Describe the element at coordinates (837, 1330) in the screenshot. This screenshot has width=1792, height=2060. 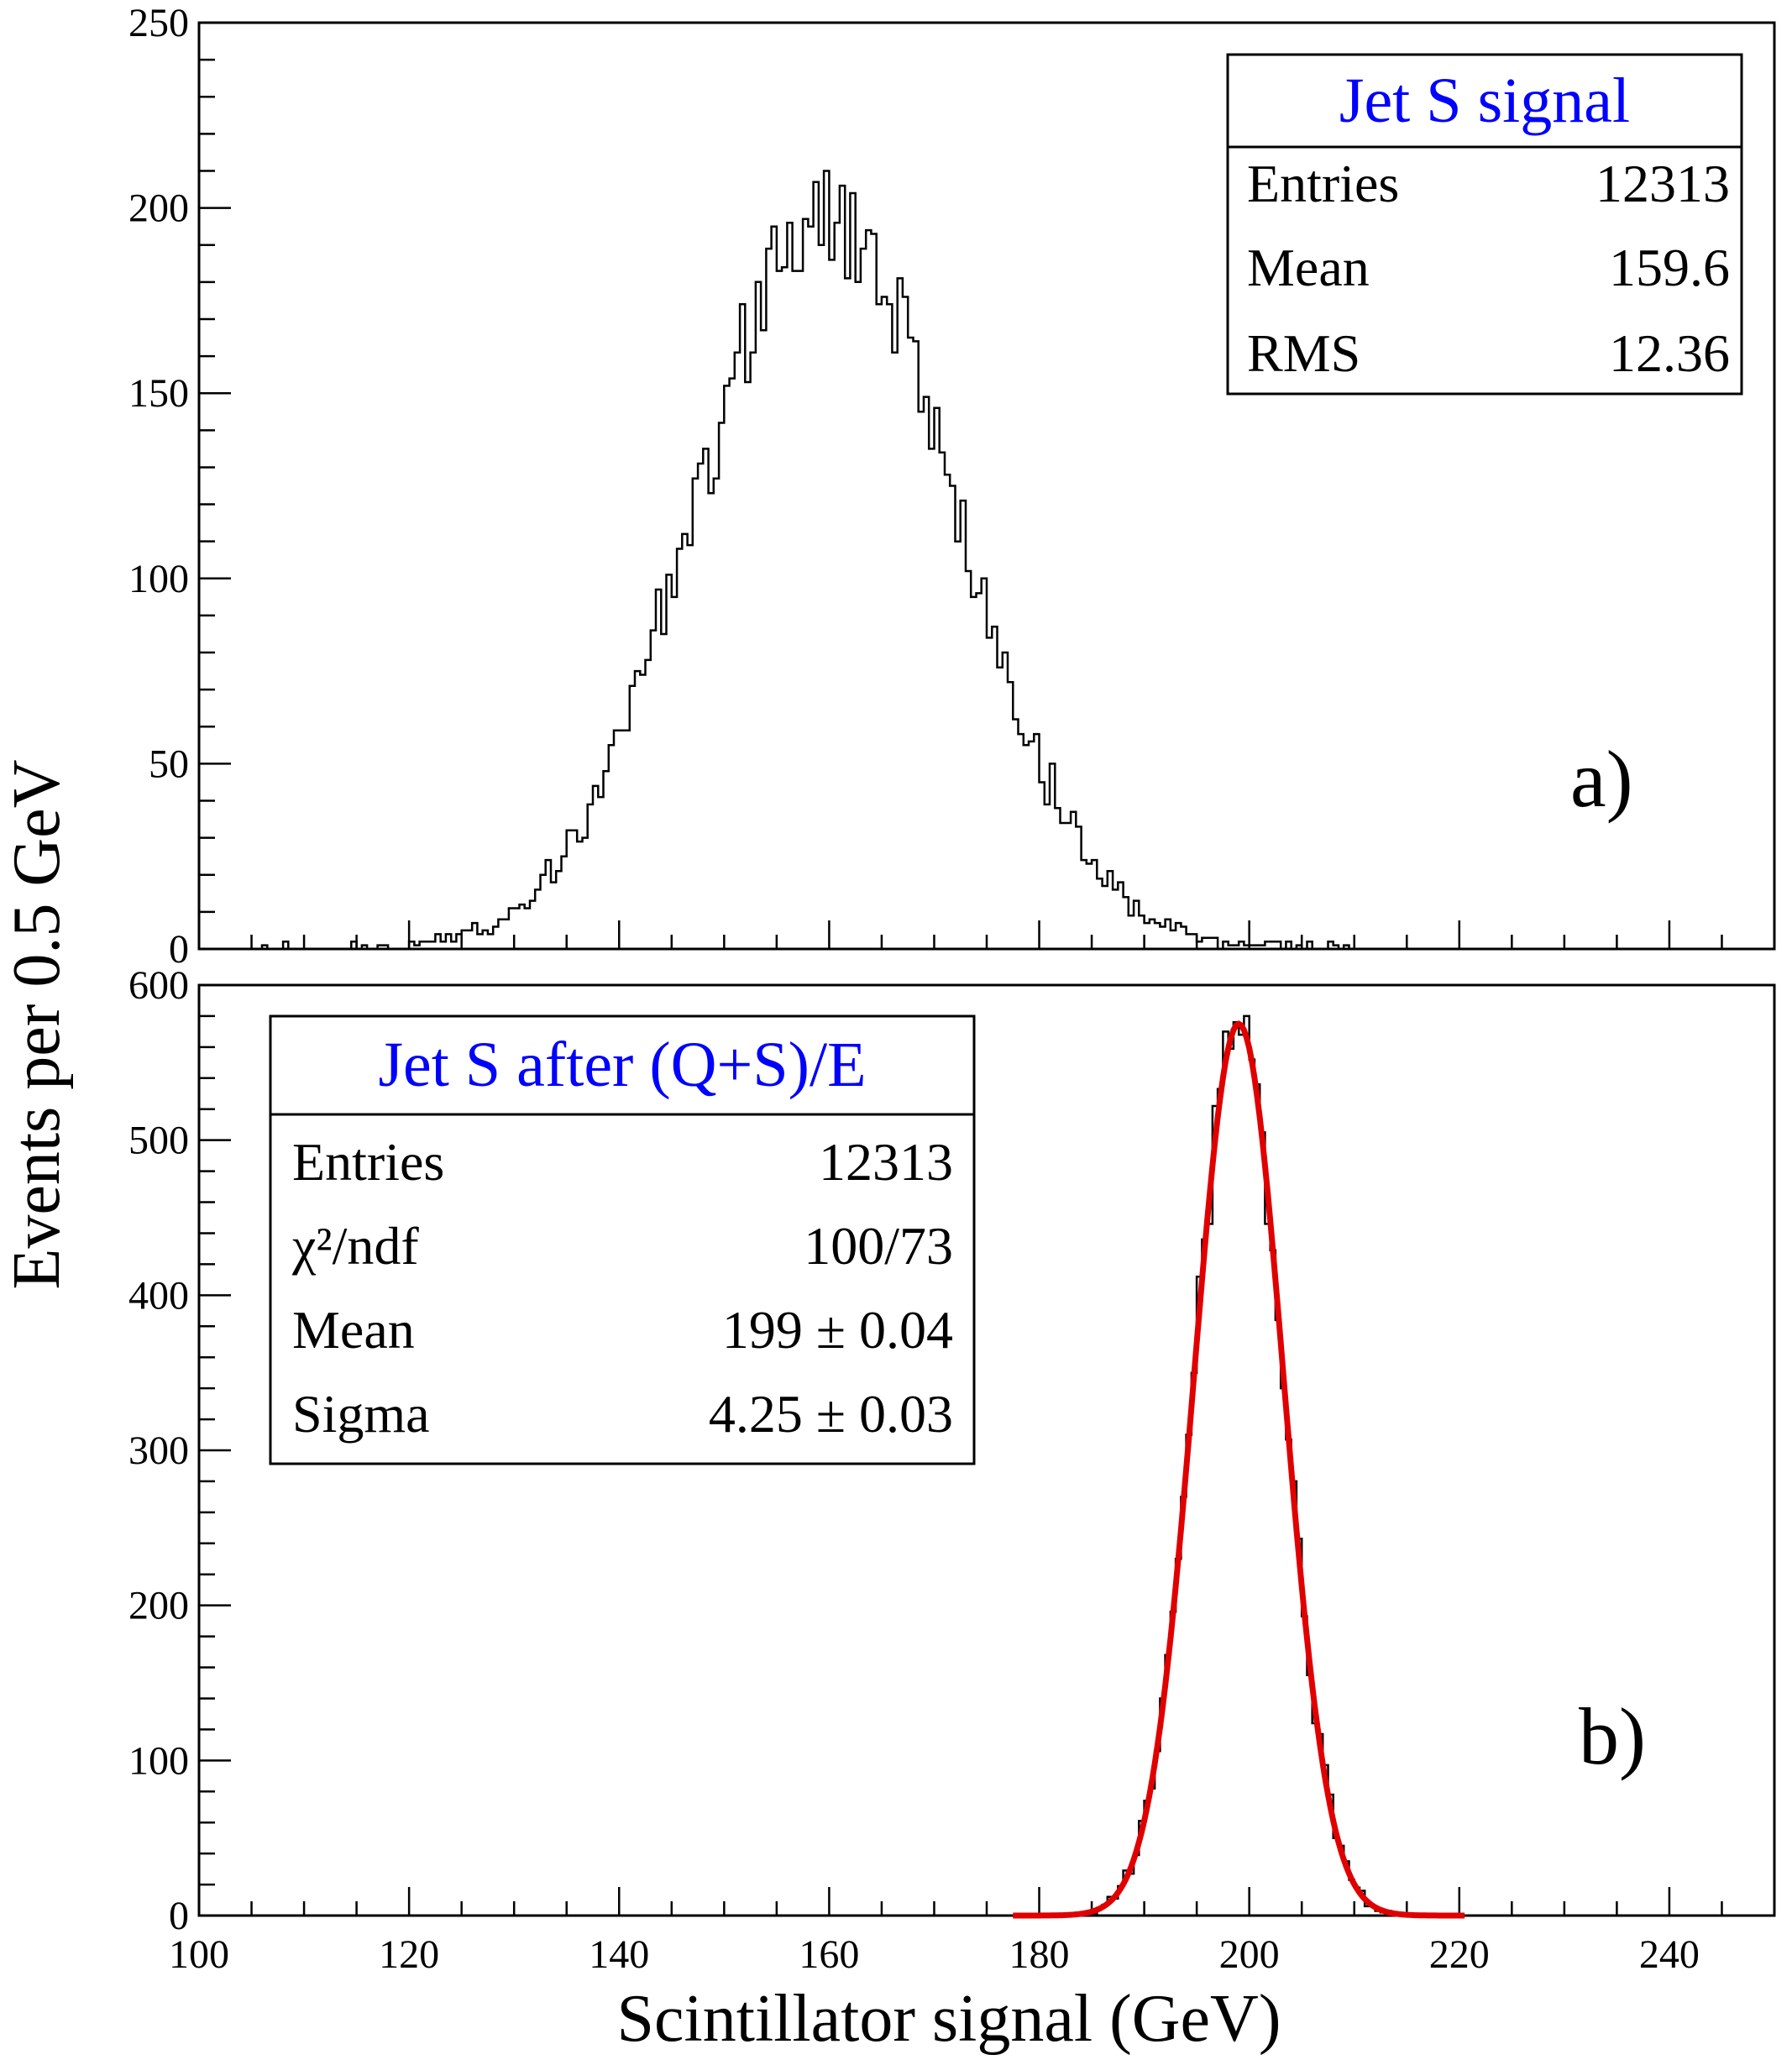
I see `panel-b-stat-value: 199 ± 0.04` at that location.